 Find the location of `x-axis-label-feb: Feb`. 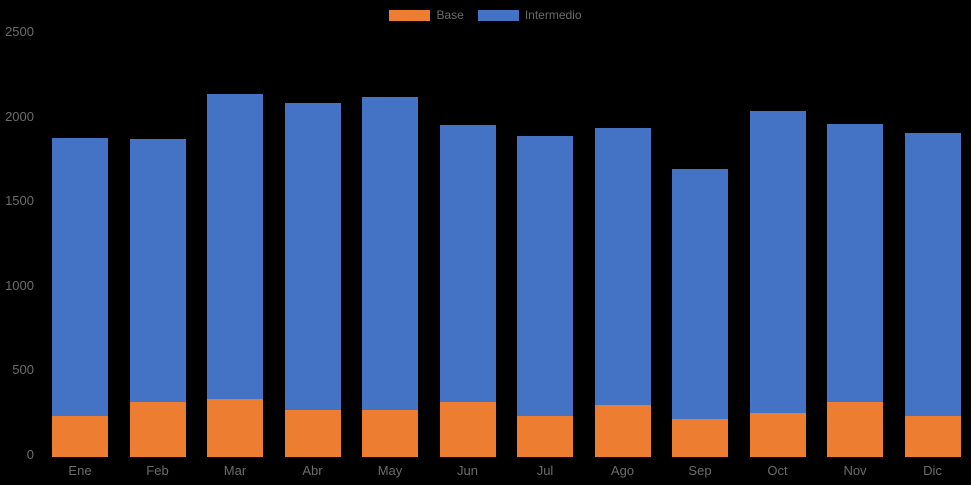

x-axis-label-feb: Feb is located at coordinates (157, 470).